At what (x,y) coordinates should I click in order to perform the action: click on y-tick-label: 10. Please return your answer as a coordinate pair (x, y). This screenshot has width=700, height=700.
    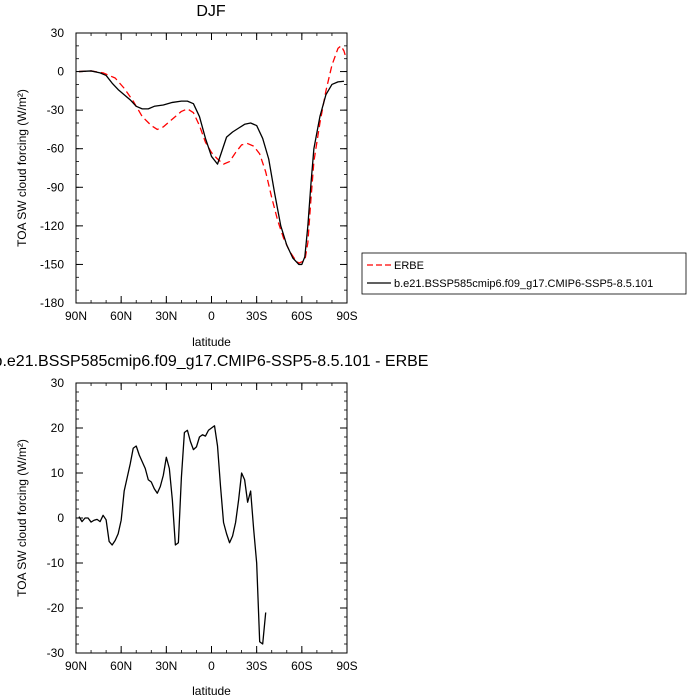
    Looking at the image, I should click on (58, 473).